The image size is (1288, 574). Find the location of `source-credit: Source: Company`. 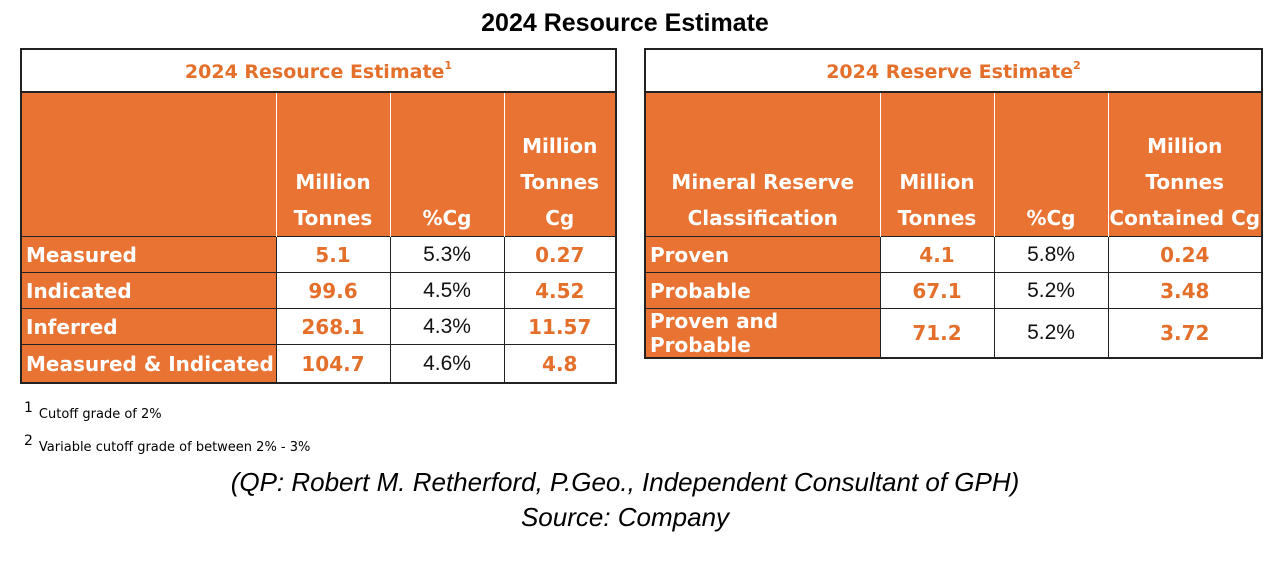

source-credit: Source: Company is located at coordinates (625, 517).